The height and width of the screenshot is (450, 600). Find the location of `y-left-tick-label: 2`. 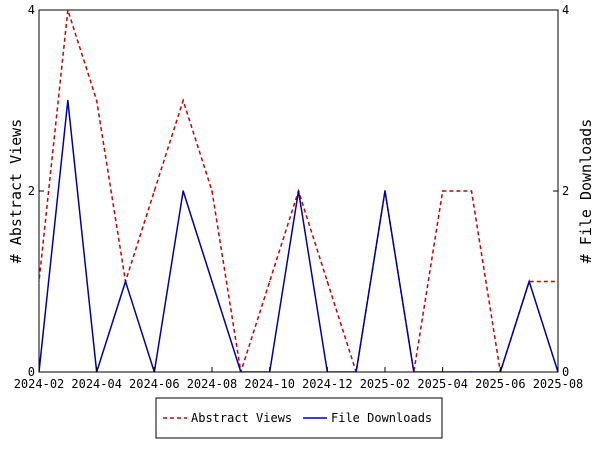

y-left-tick-label: 2 is located at coordinates (31, 191).